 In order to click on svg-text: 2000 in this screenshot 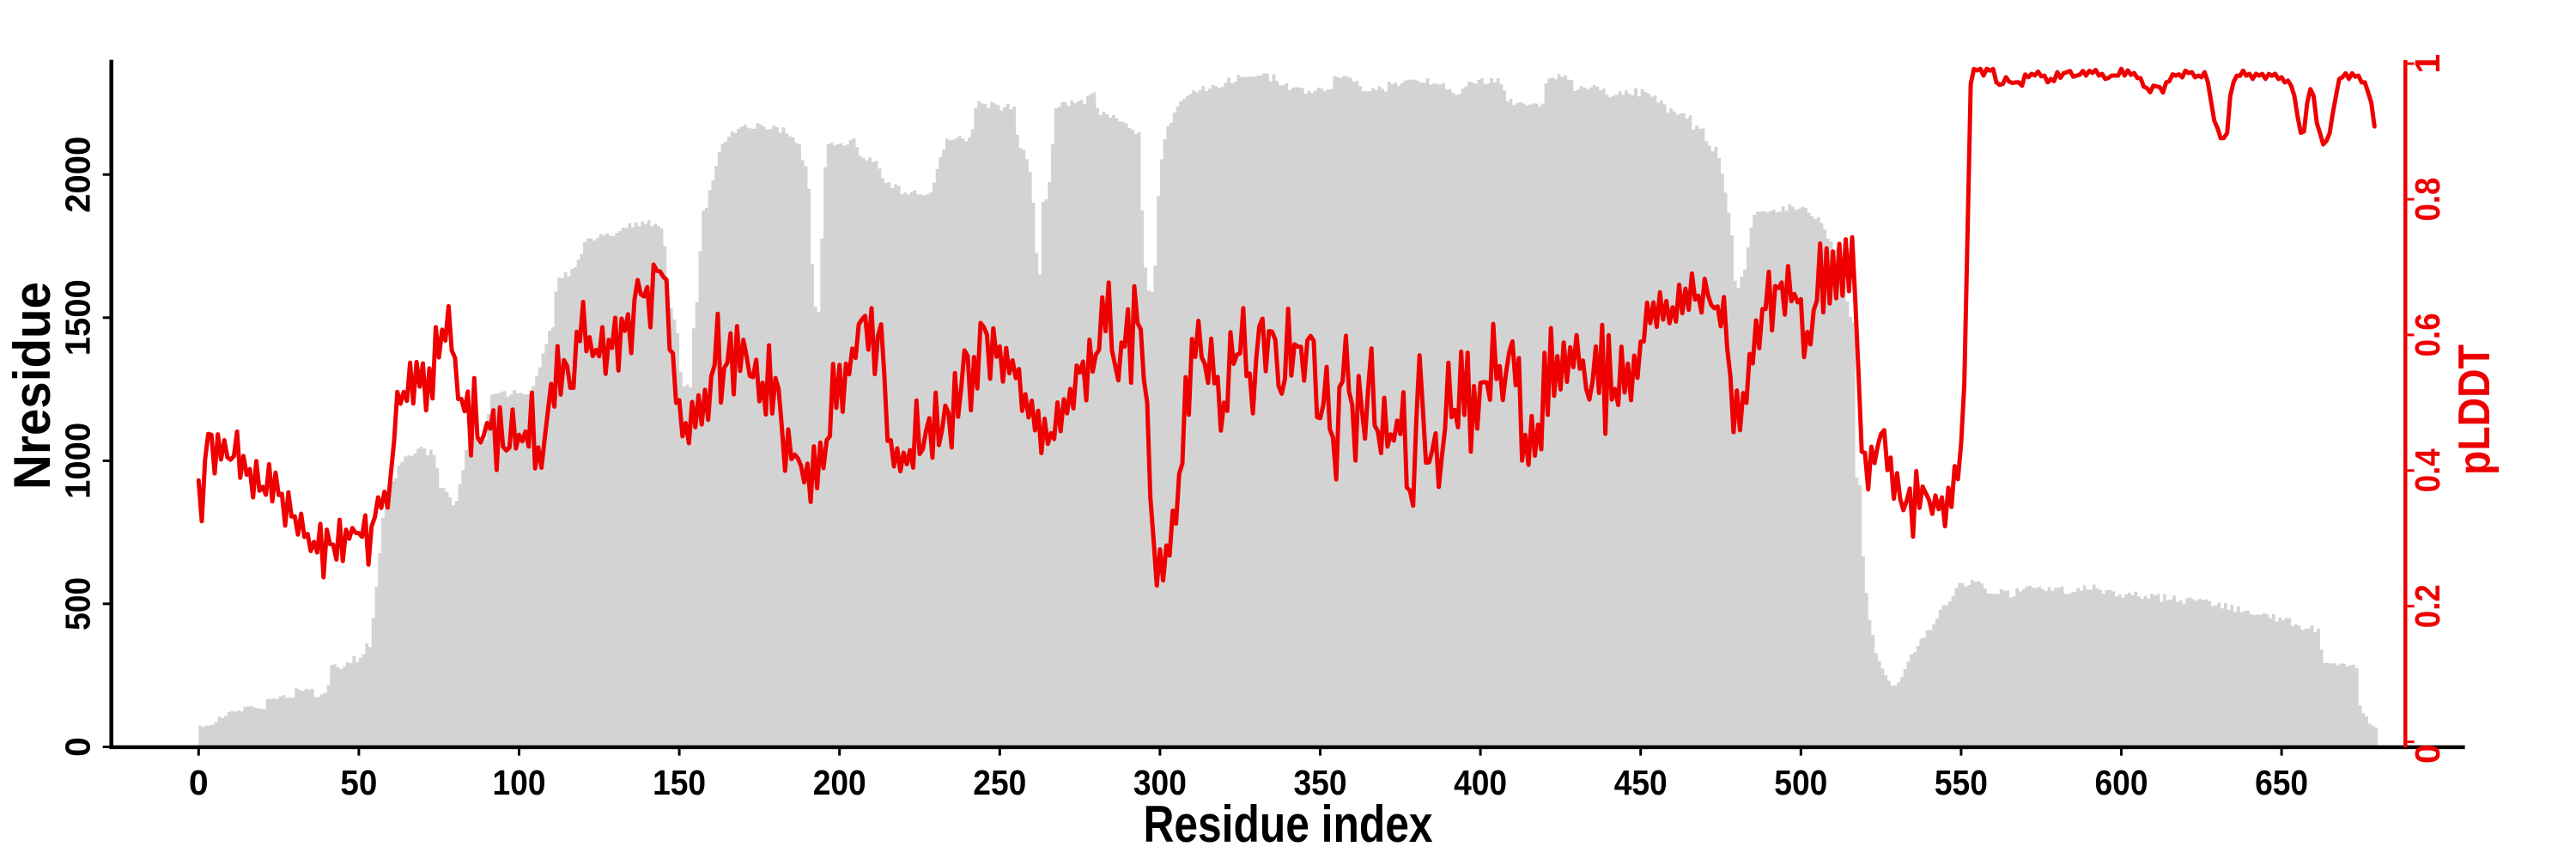, I will do `click(78, 175)`.